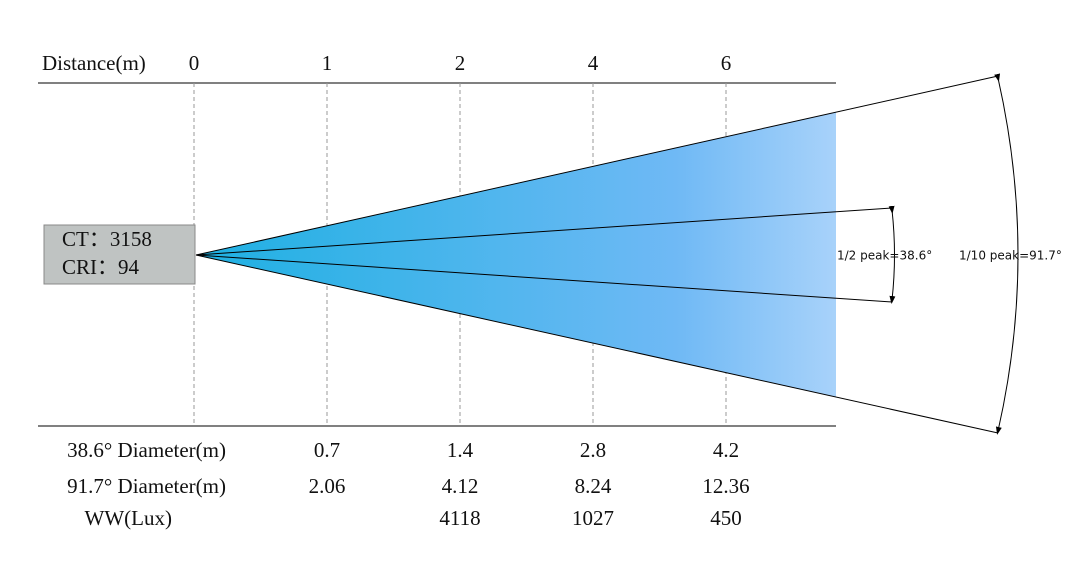 This screenshot has height=577, width=1090. I want to click on distance-tick: 6, so click(726, 63).